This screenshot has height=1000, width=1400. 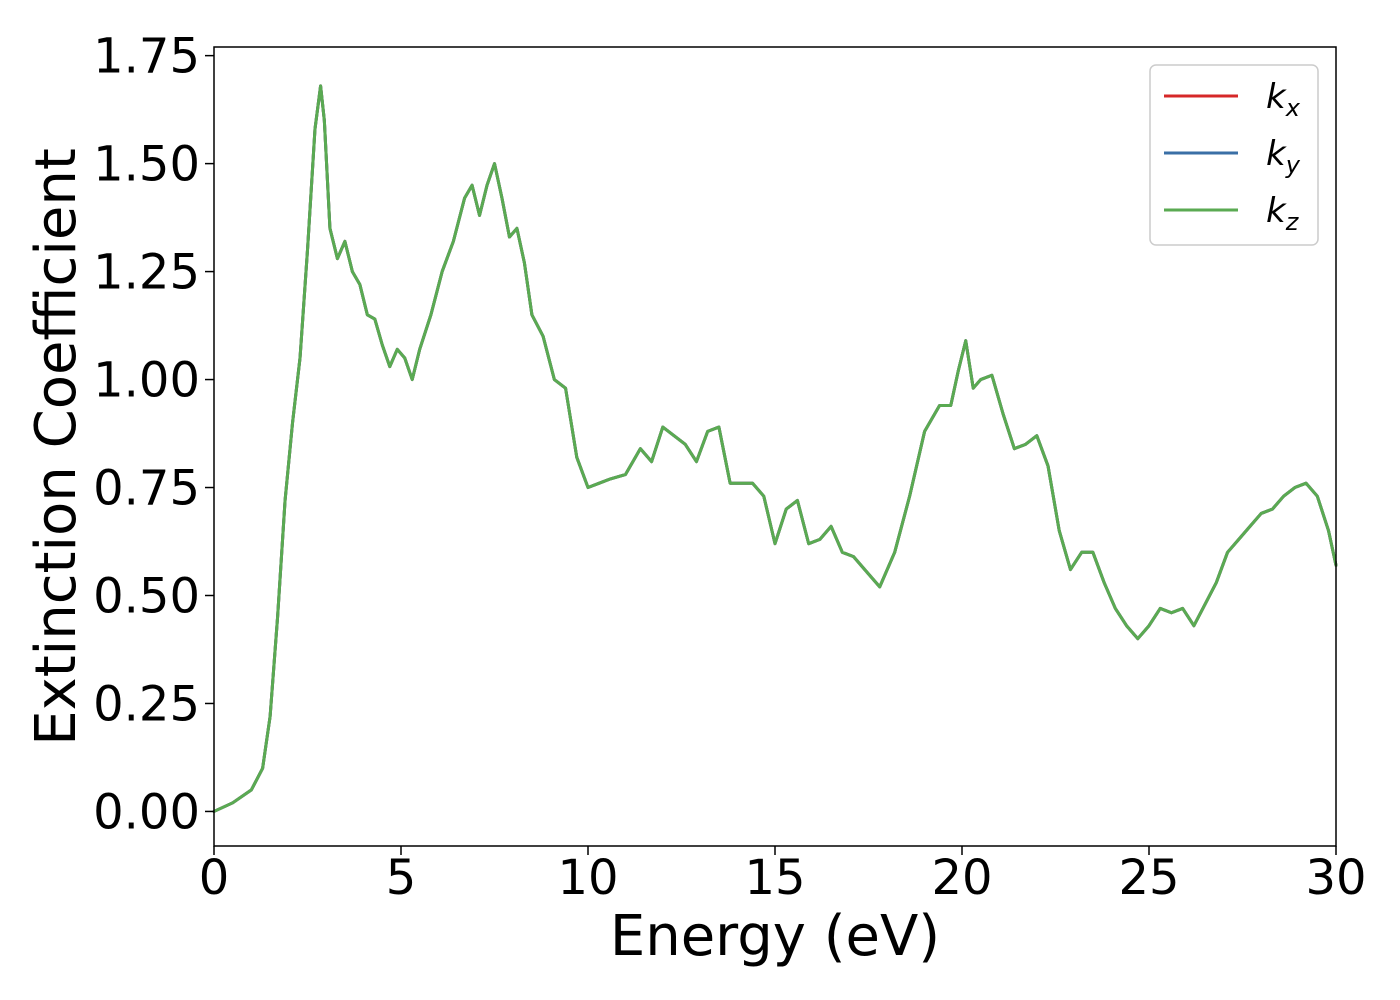 What do you see at coordinates (401, 878) in the screenshot?
I see `x-tick-label: 5` at bounding box center [401, 878].